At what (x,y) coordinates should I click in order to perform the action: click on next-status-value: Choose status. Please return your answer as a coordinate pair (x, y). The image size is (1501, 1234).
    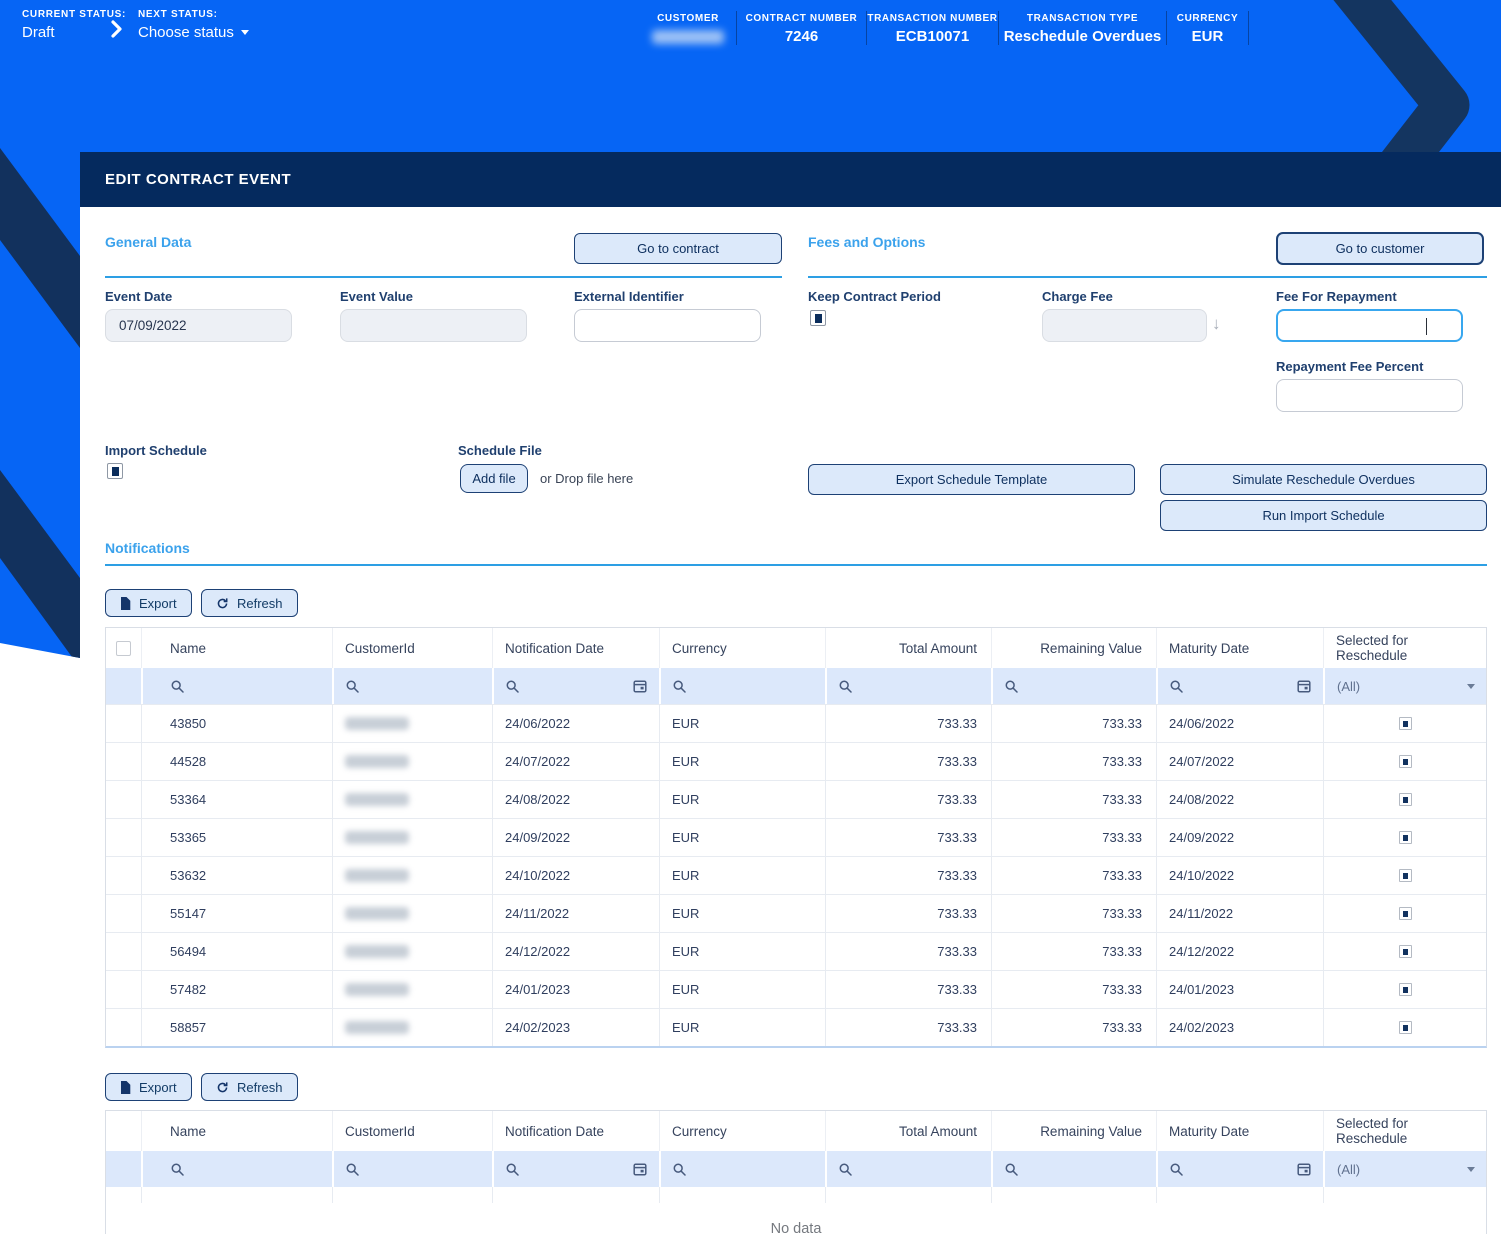
    Looking at the image, I should click on (186, 32).